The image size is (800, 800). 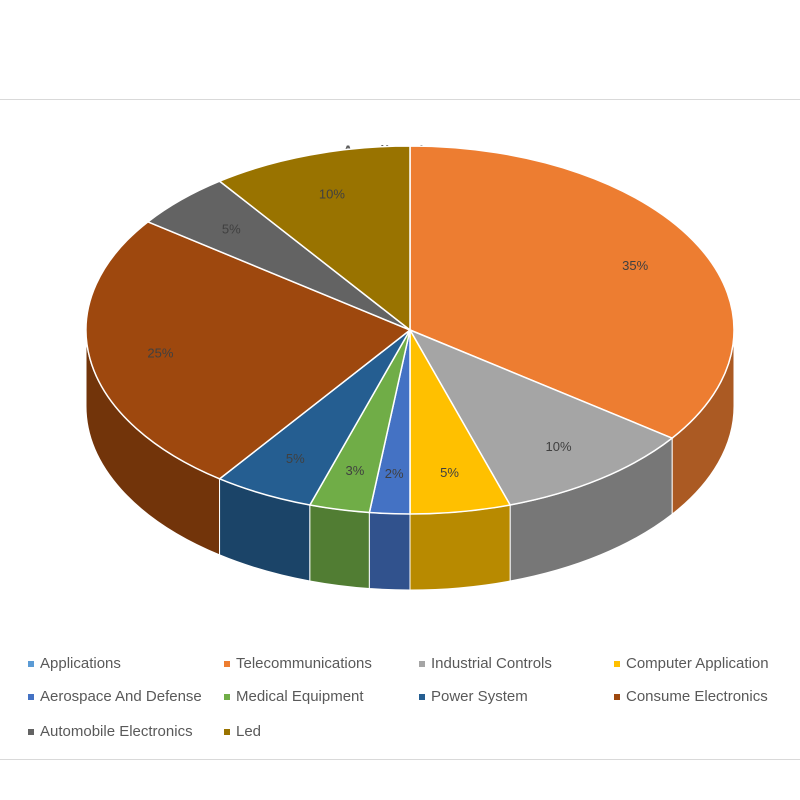 I want to click on data-label-2: 10%, so click(x=559, y=446).